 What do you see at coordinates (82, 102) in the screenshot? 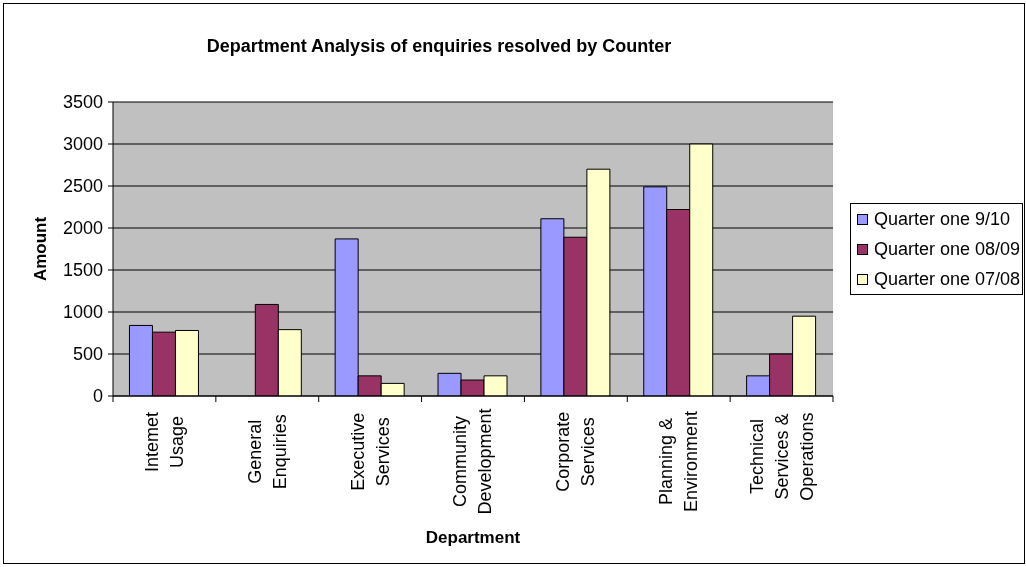
I see `y-tick-label: 3500` at bounding box center [82, 102].